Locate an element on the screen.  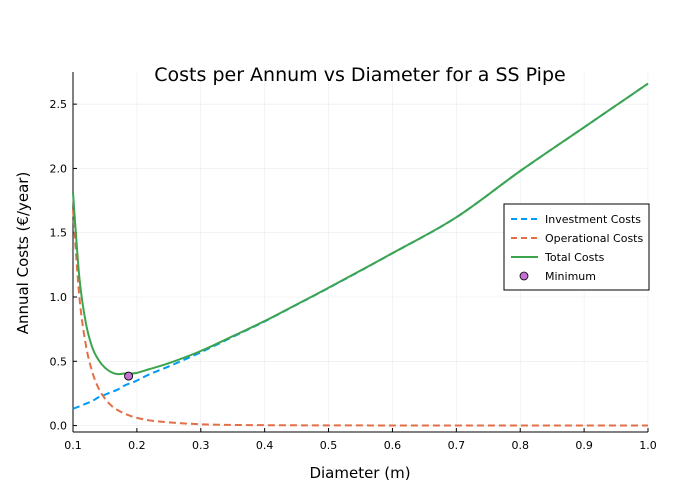
x-tick-label: 0.9 is located at coordinates (584, 445).